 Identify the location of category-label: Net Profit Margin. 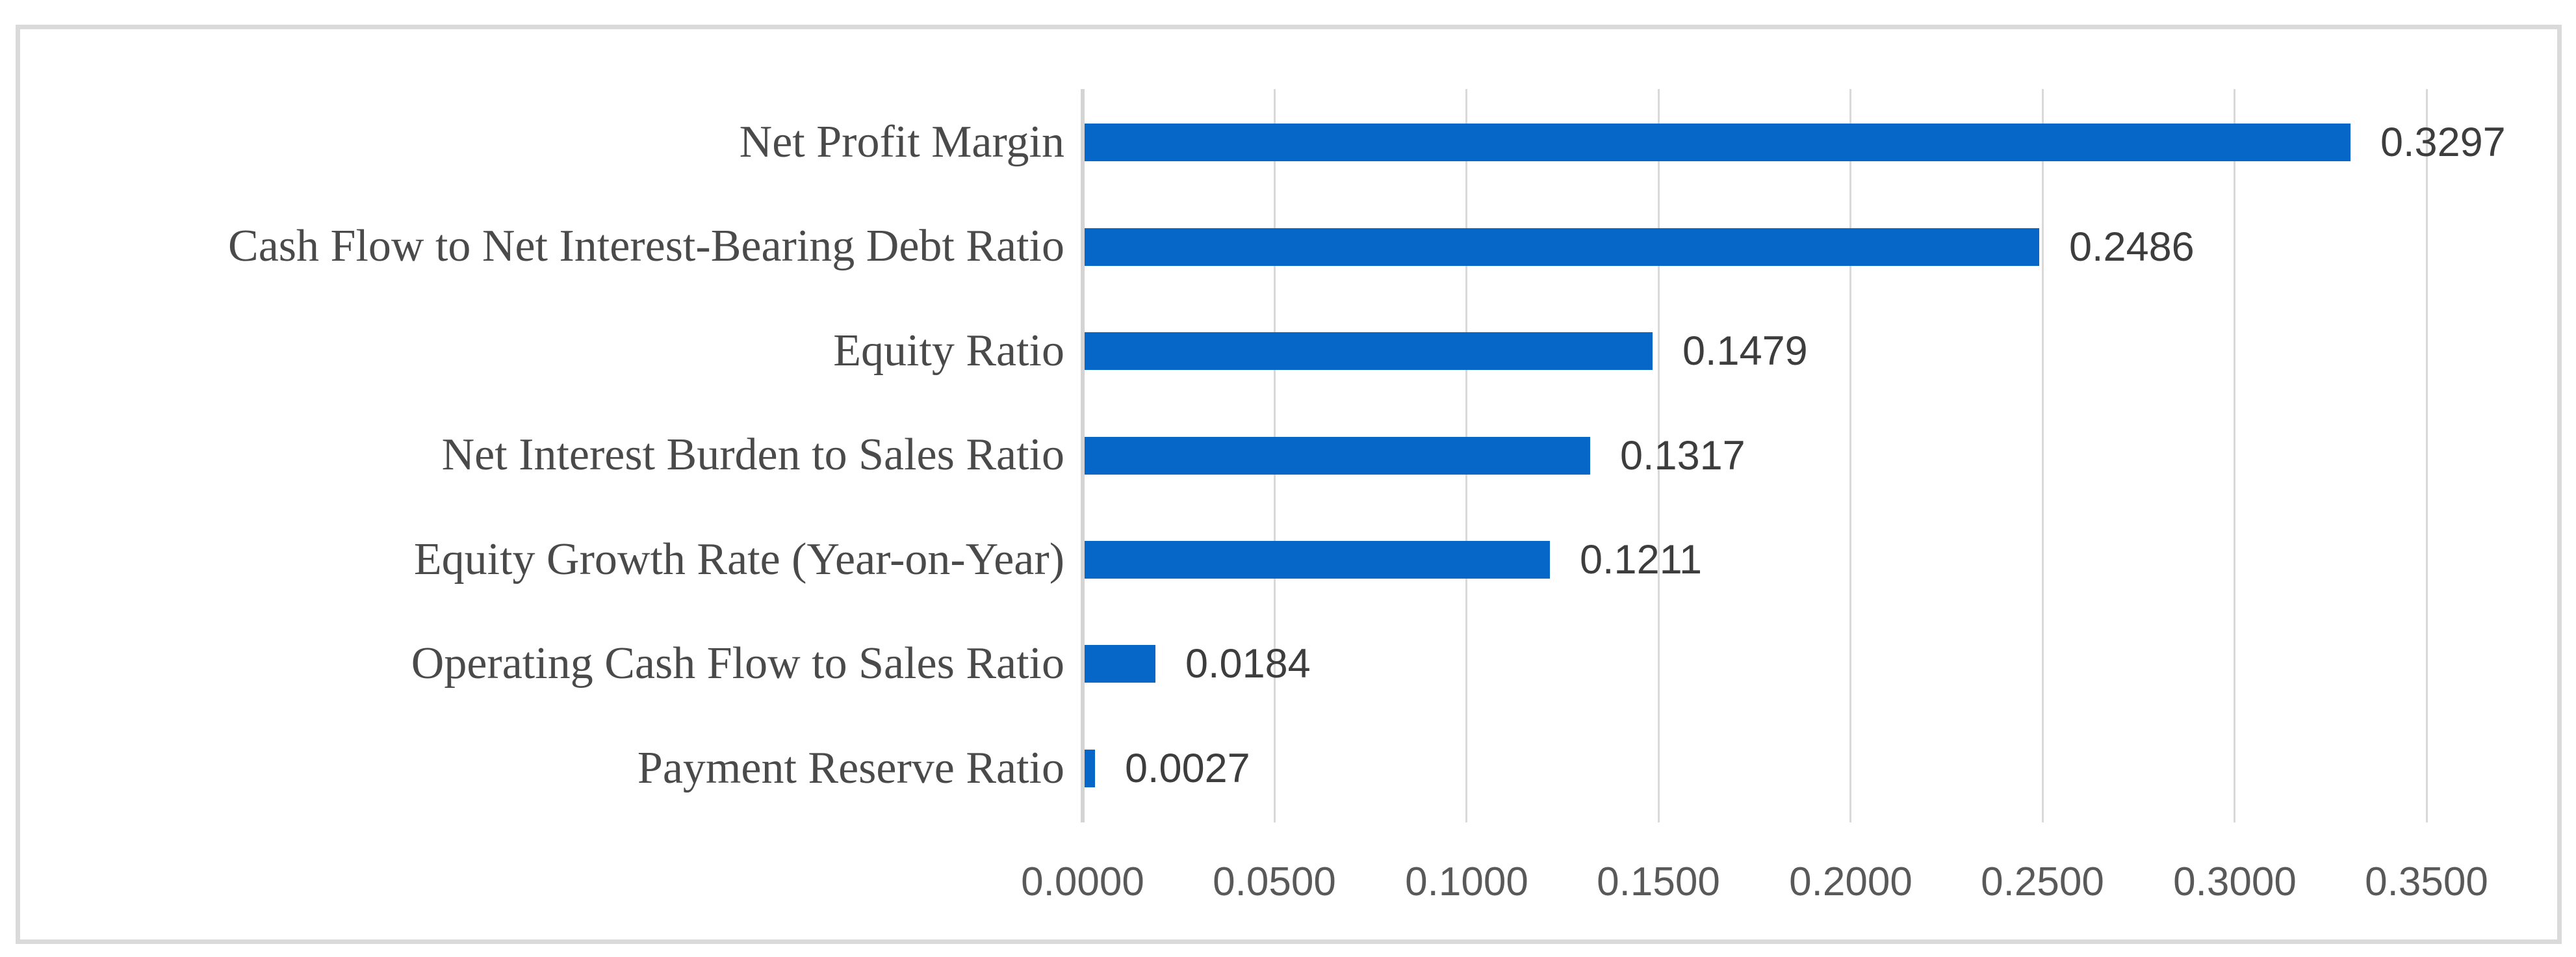
(901, 142).